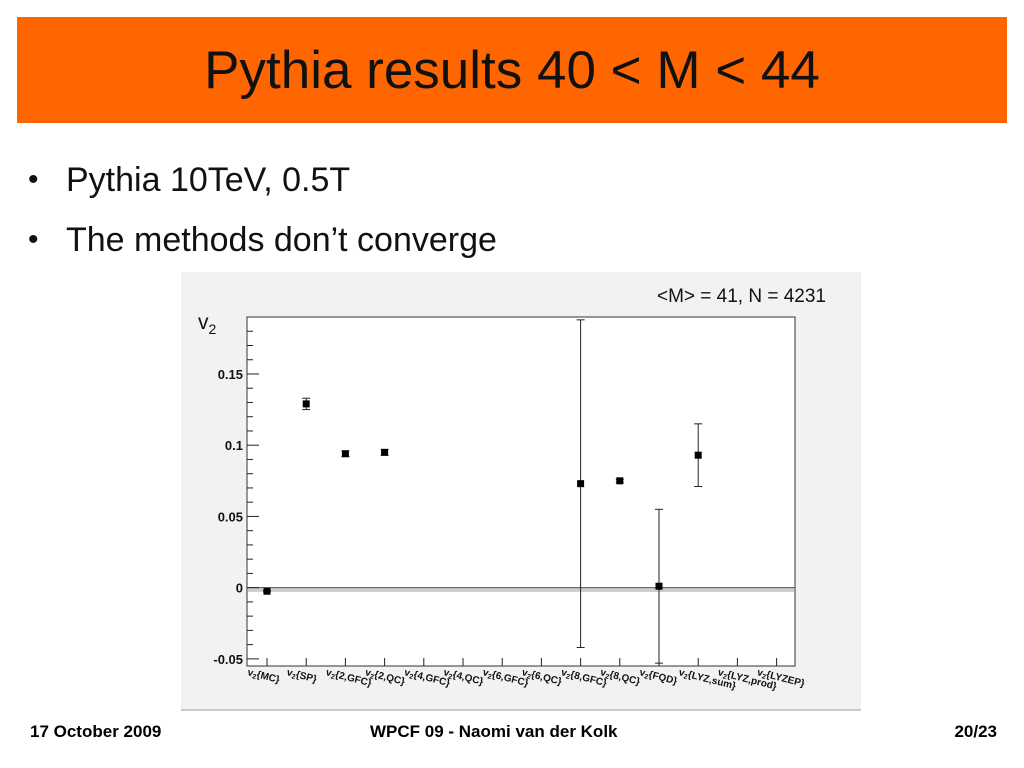 The width and height of the screenshot is (1024, 768). What do you see at coordinates (234, 445) in the screenshot?
I see `y-tick-label: 0.1` at bounding box center [234, 445].